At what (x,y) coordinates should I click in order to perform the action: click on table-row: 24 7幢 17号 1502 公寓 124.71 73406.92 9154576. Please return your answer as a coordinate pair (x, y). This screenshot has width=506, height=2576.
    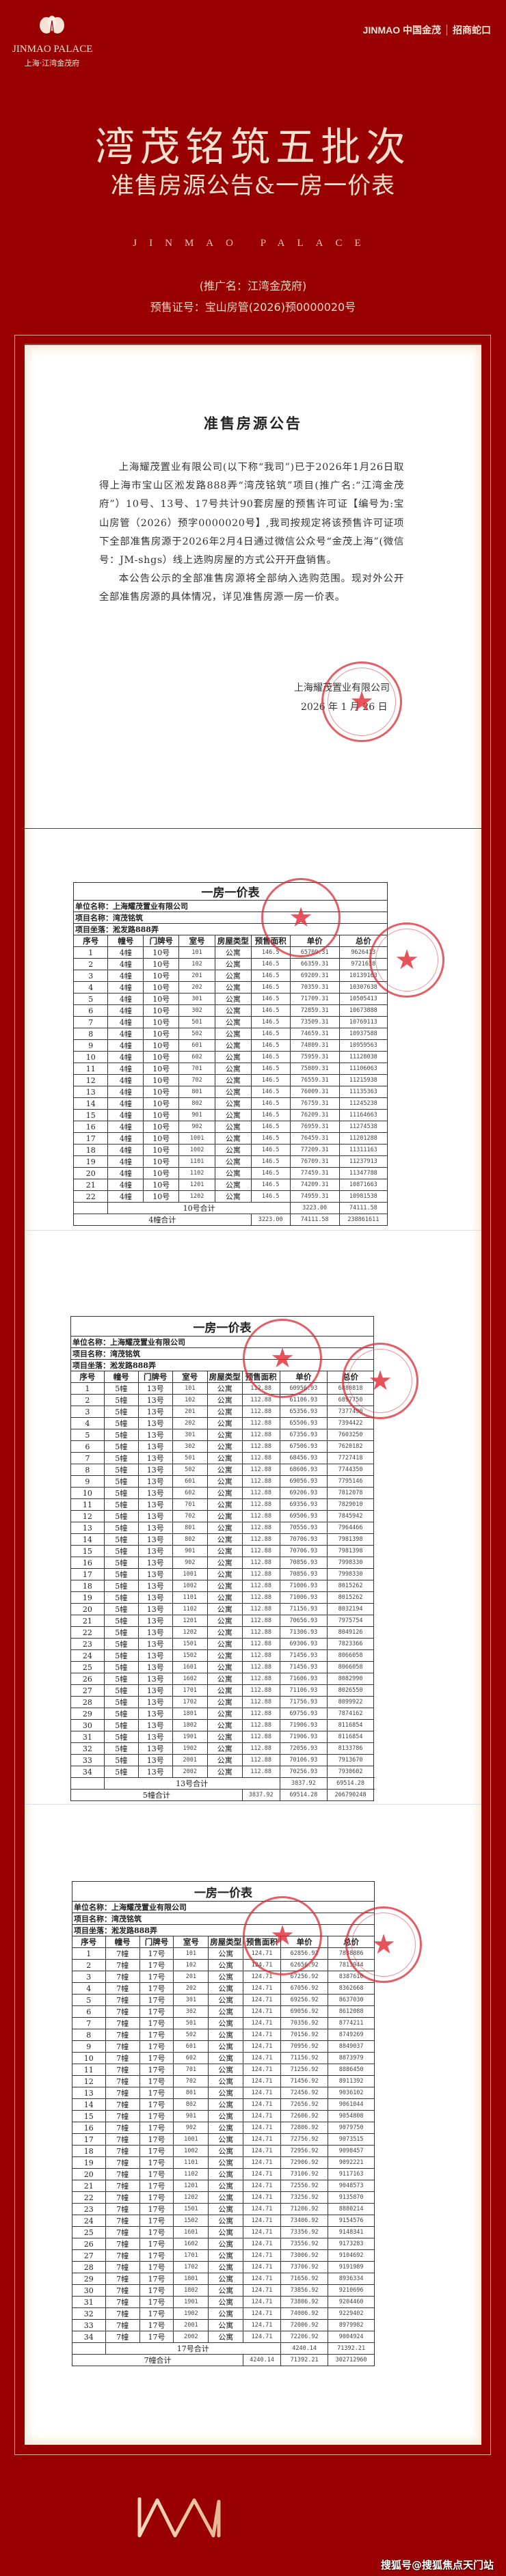
    Looking at the image, I should click on (223, 2221).